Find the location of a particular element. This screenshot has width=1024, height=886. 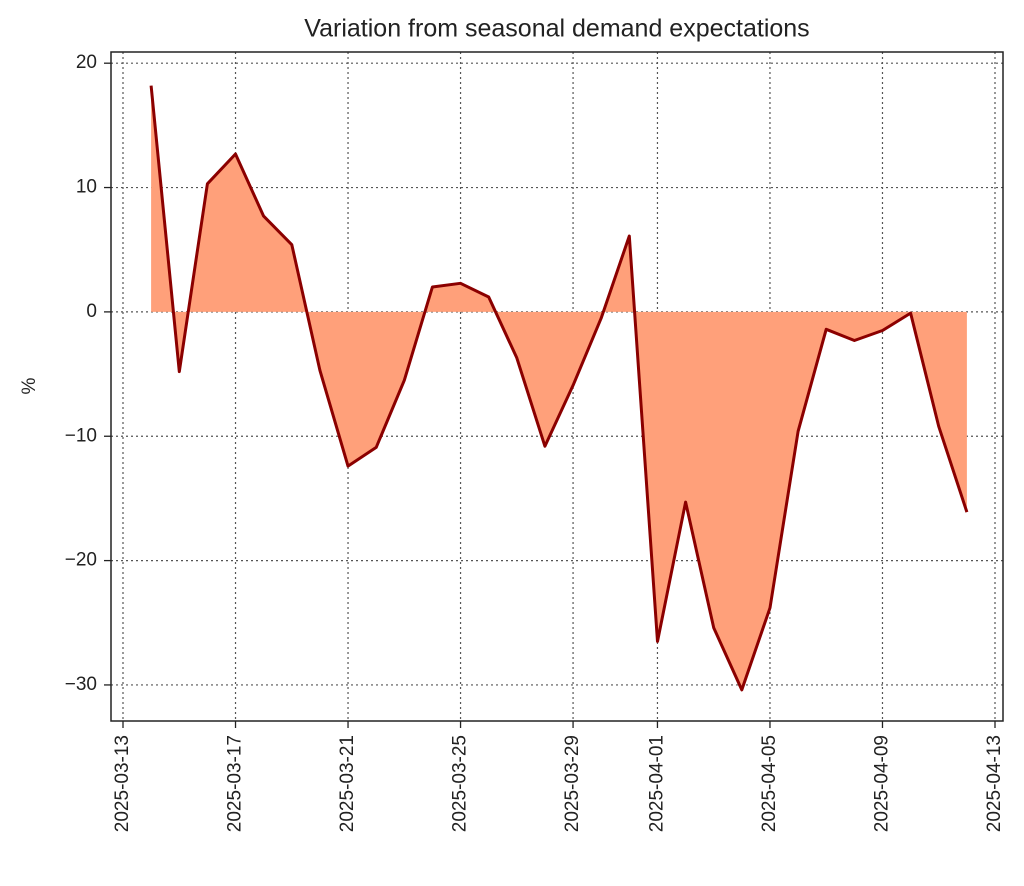

x-tick-label: 2025-03-25 is located at coordinates (460, 783).